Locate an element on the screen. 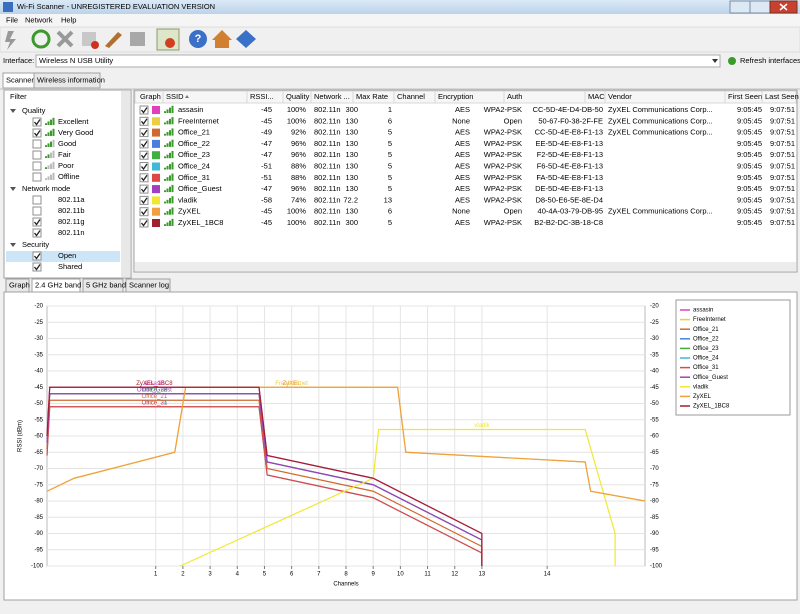 This screenshot has width=800, height=614. y-tick-label: -90 is located at coordinates (38, 534).